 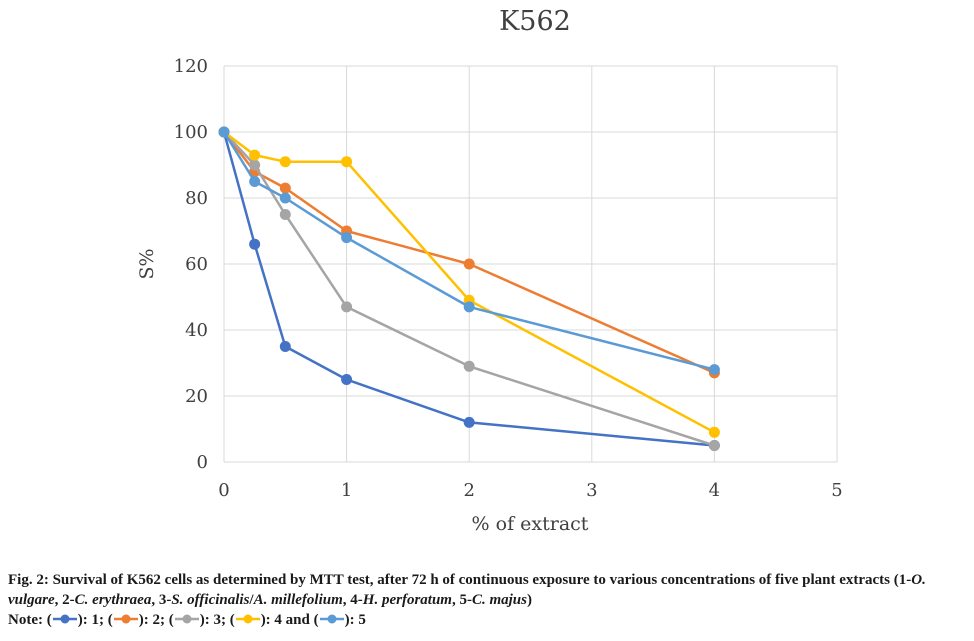 I want to click on x-tick-label: 1, so click(x=346, y=490).